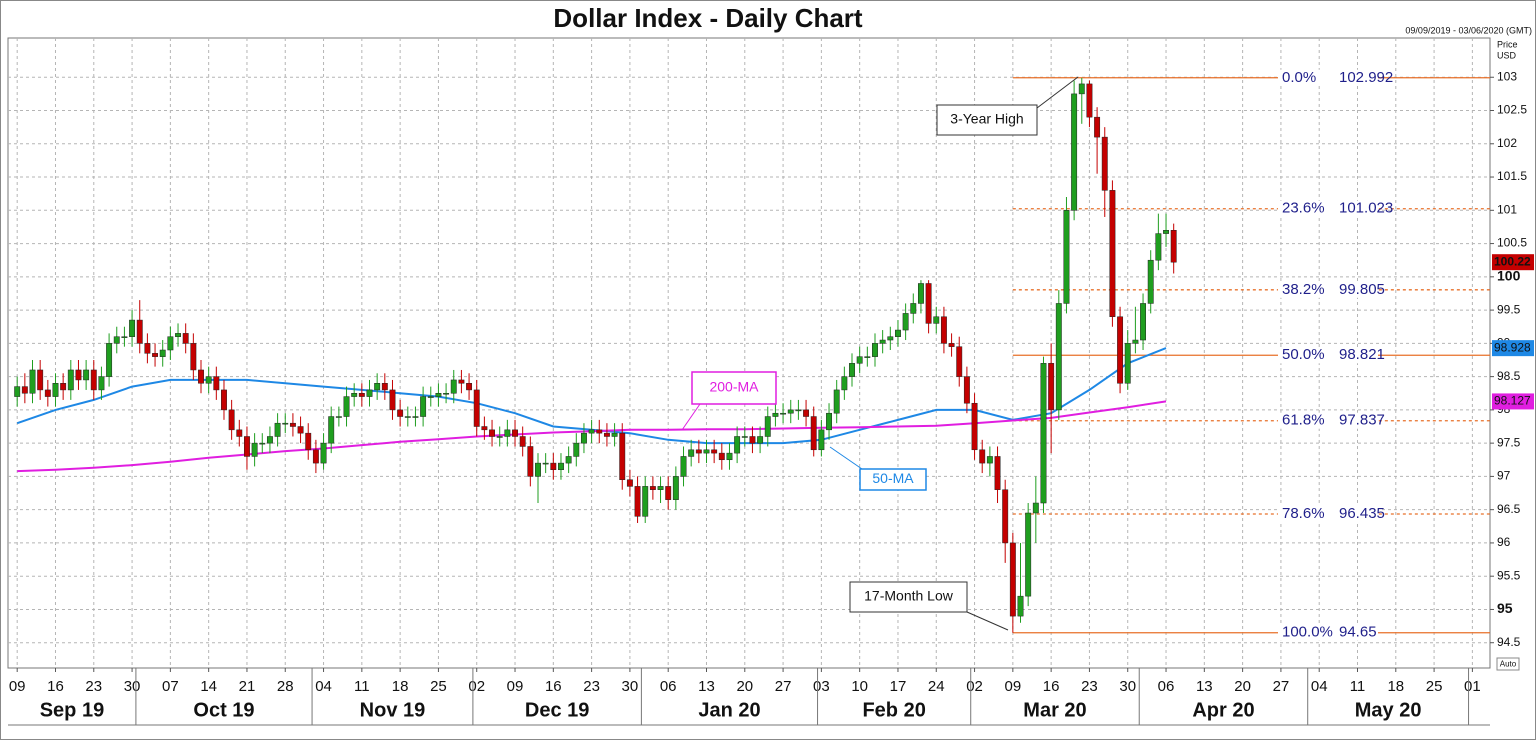 Image resolution: width=1536 pixels, height=740 pixels. What do you see at coordinates (1127, 686) in the screenshot?
I see `x-tick-label: 30` at bounding box center [1127, 686].